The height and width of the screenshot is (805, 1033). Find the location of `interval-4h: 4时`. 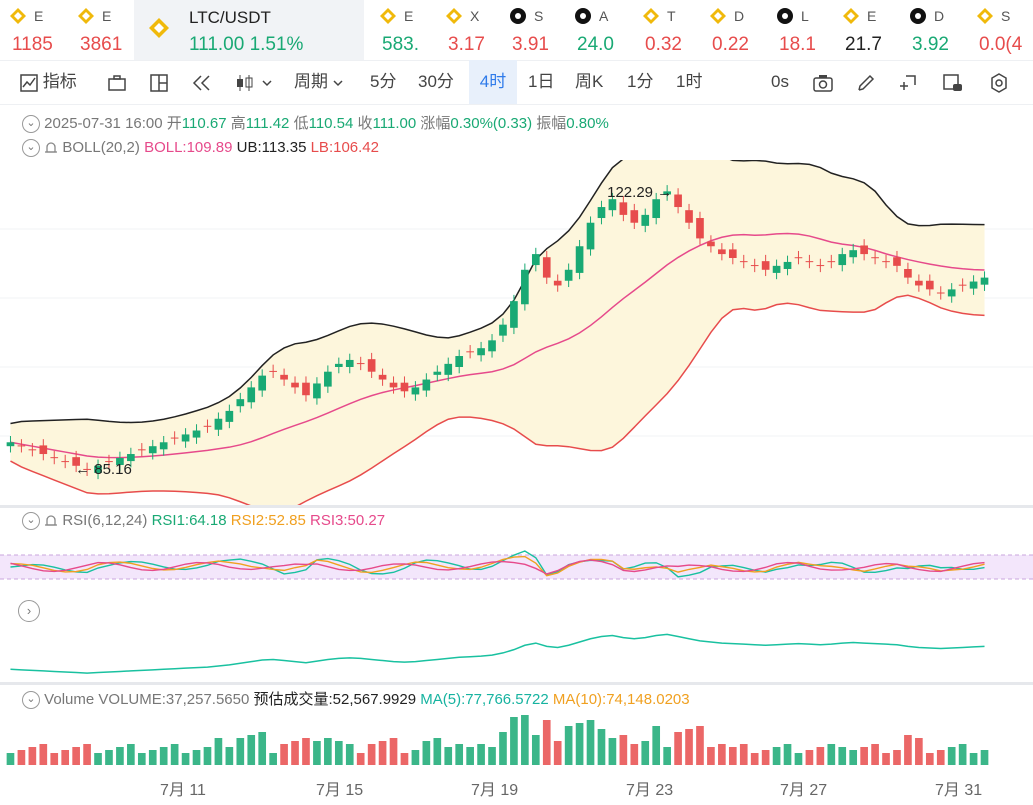

interval-4h: 4时 is located at coordinates (493, 82).